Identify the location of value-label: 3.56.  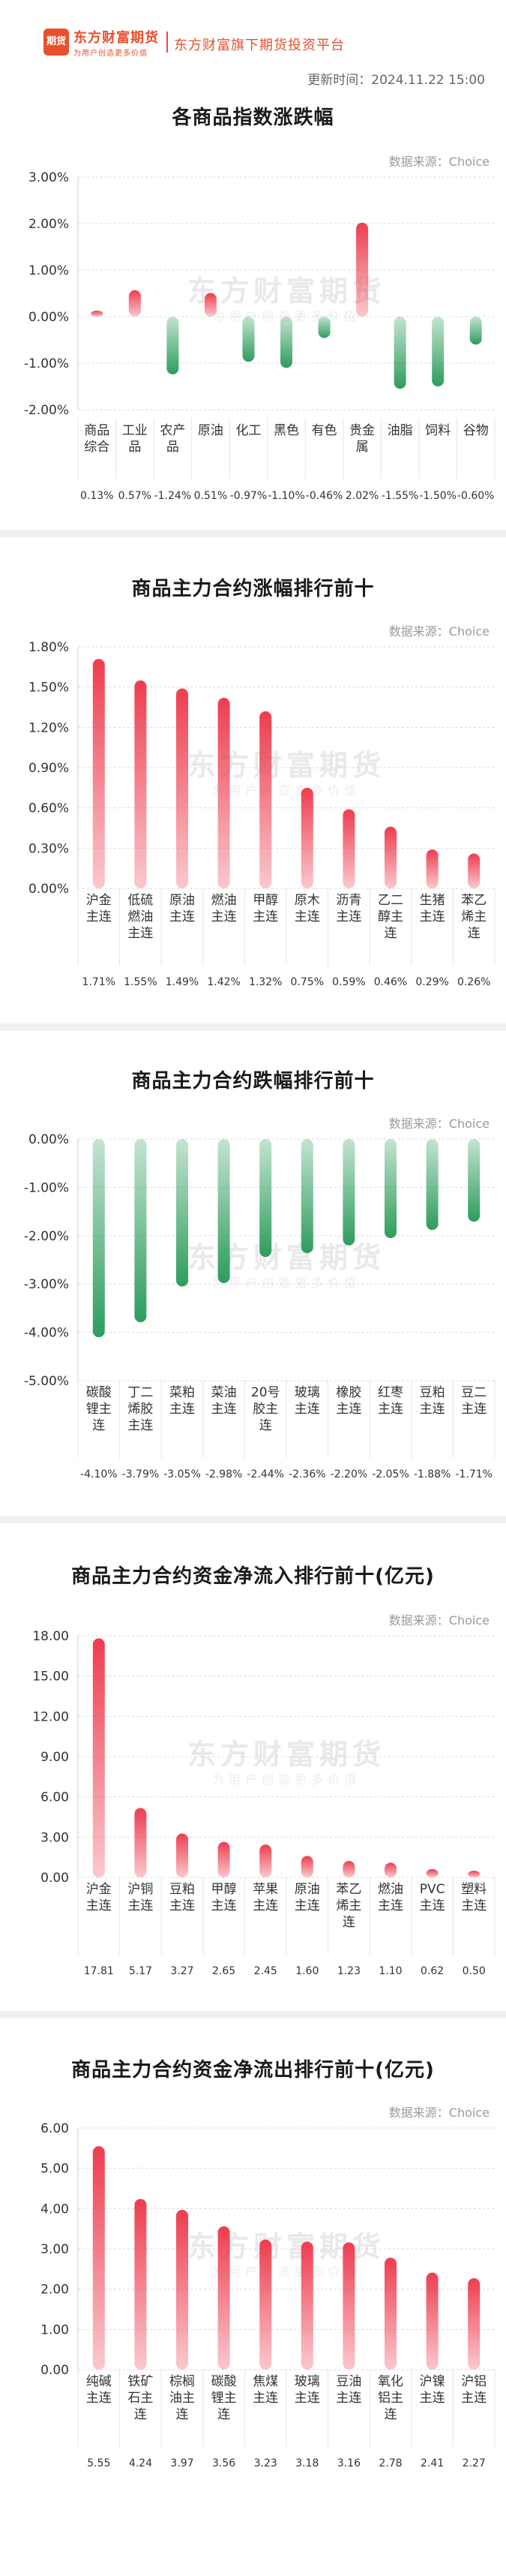
(224, 2463).